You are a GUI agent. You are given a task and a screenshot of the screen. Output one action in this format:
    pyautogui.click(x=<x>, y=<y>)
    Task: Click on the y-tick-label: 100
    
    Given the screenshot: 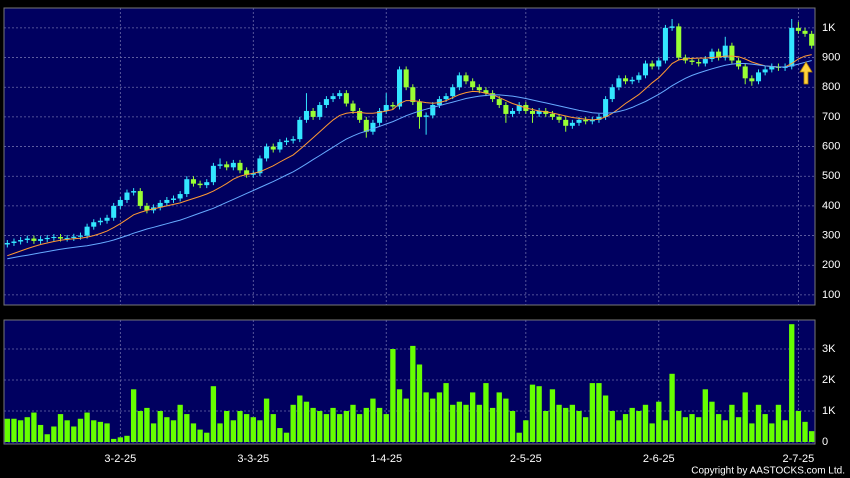 What is the action you would take?
    pyautogui.click(x=831, y=295)
    